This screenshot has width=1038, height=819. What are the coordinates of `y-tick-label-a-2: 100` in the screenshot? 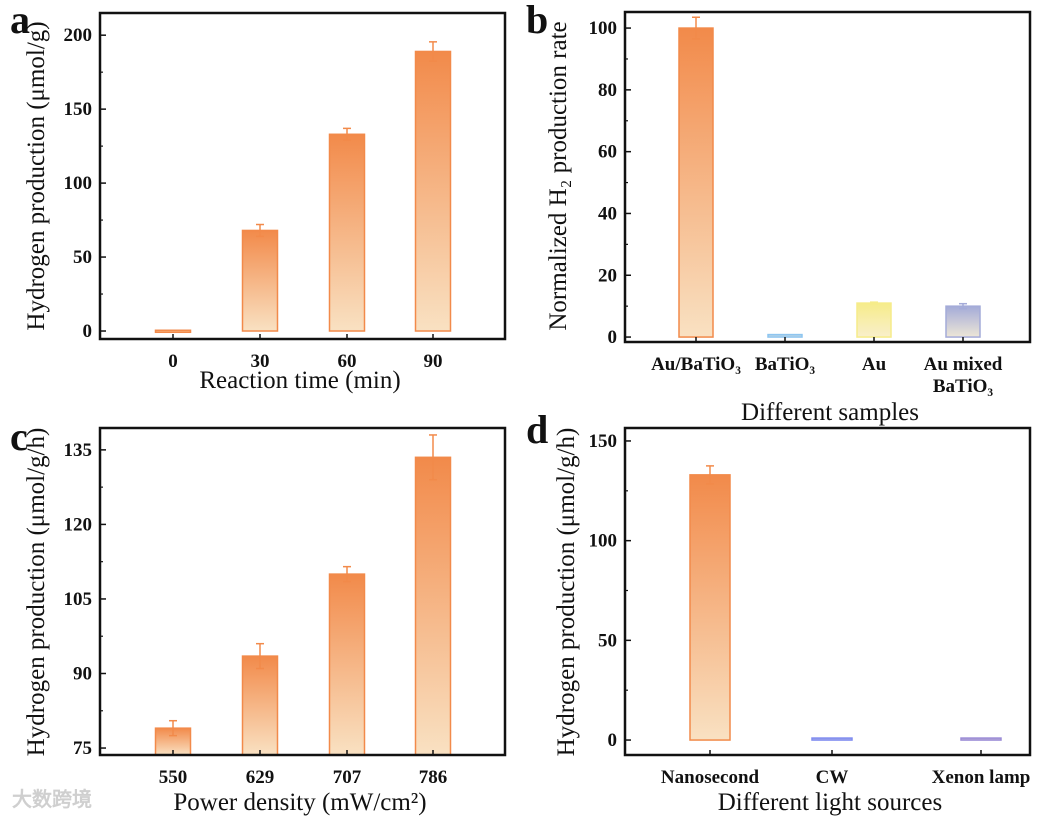 It's located at (78, 183).